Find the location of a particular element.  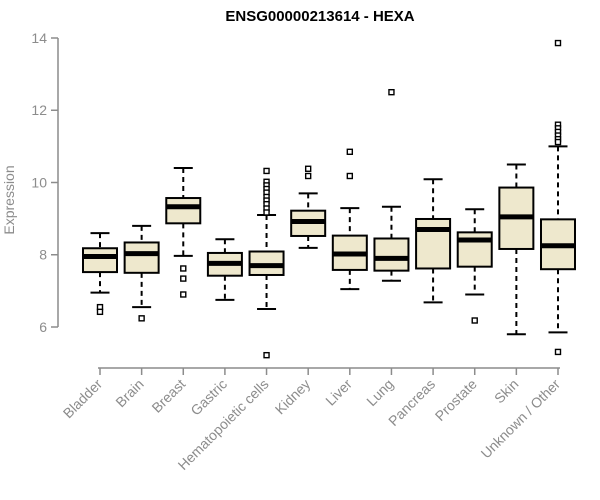

x-tick-label-breast: Breast is located at coordinates (168, 396).